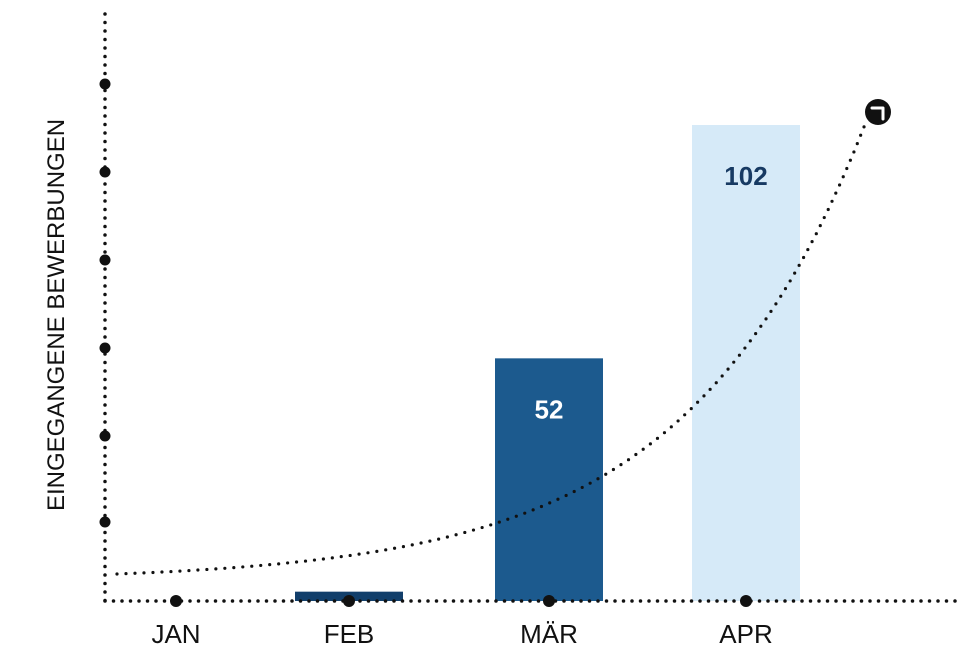  I want to click on arrow-circle-icon, so click(878, 112).